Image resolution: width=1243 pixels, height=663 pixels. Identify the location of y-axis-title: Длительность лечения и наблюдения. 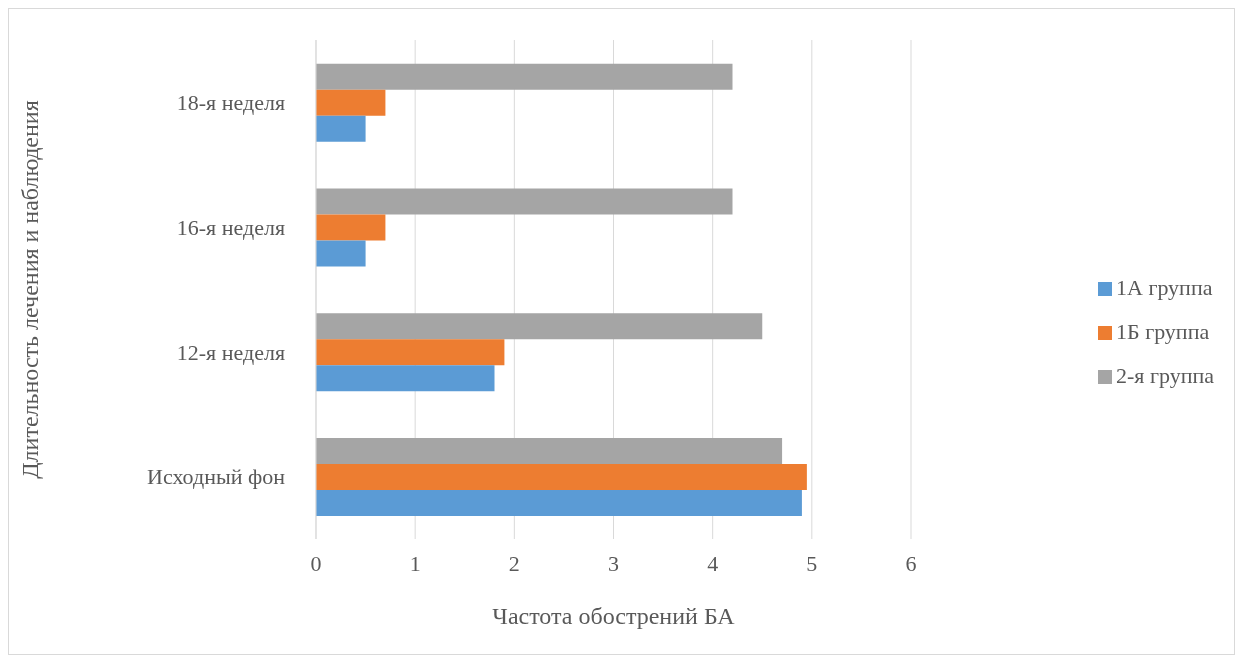
(29, 289).